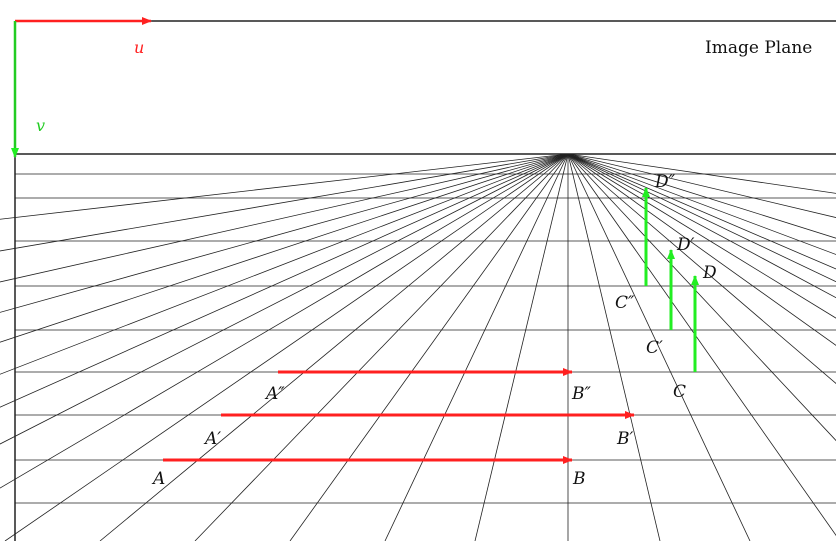 Image resolution: width=836 pixels, height=541 pixels. What do you see at coordinates (625, 303) in the screenshot?
I see `label-C-double-prime: C″` at bounding box center [625, 303].